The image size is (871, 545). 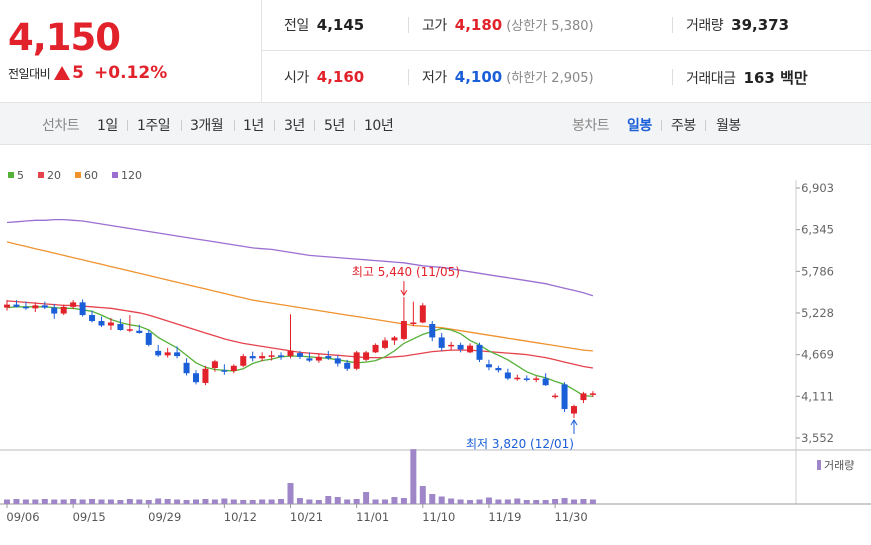 I want to click on stats-row-1: 전일 4,145 고가 4,180 (상한가 5,380) 거래량 39,373, so click(x=566, y=25).